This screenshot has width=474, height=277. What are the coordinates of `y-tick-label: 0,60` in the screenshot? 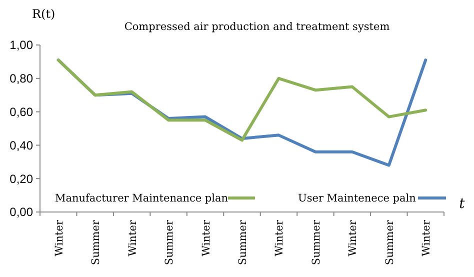 It's located at (22, 112).